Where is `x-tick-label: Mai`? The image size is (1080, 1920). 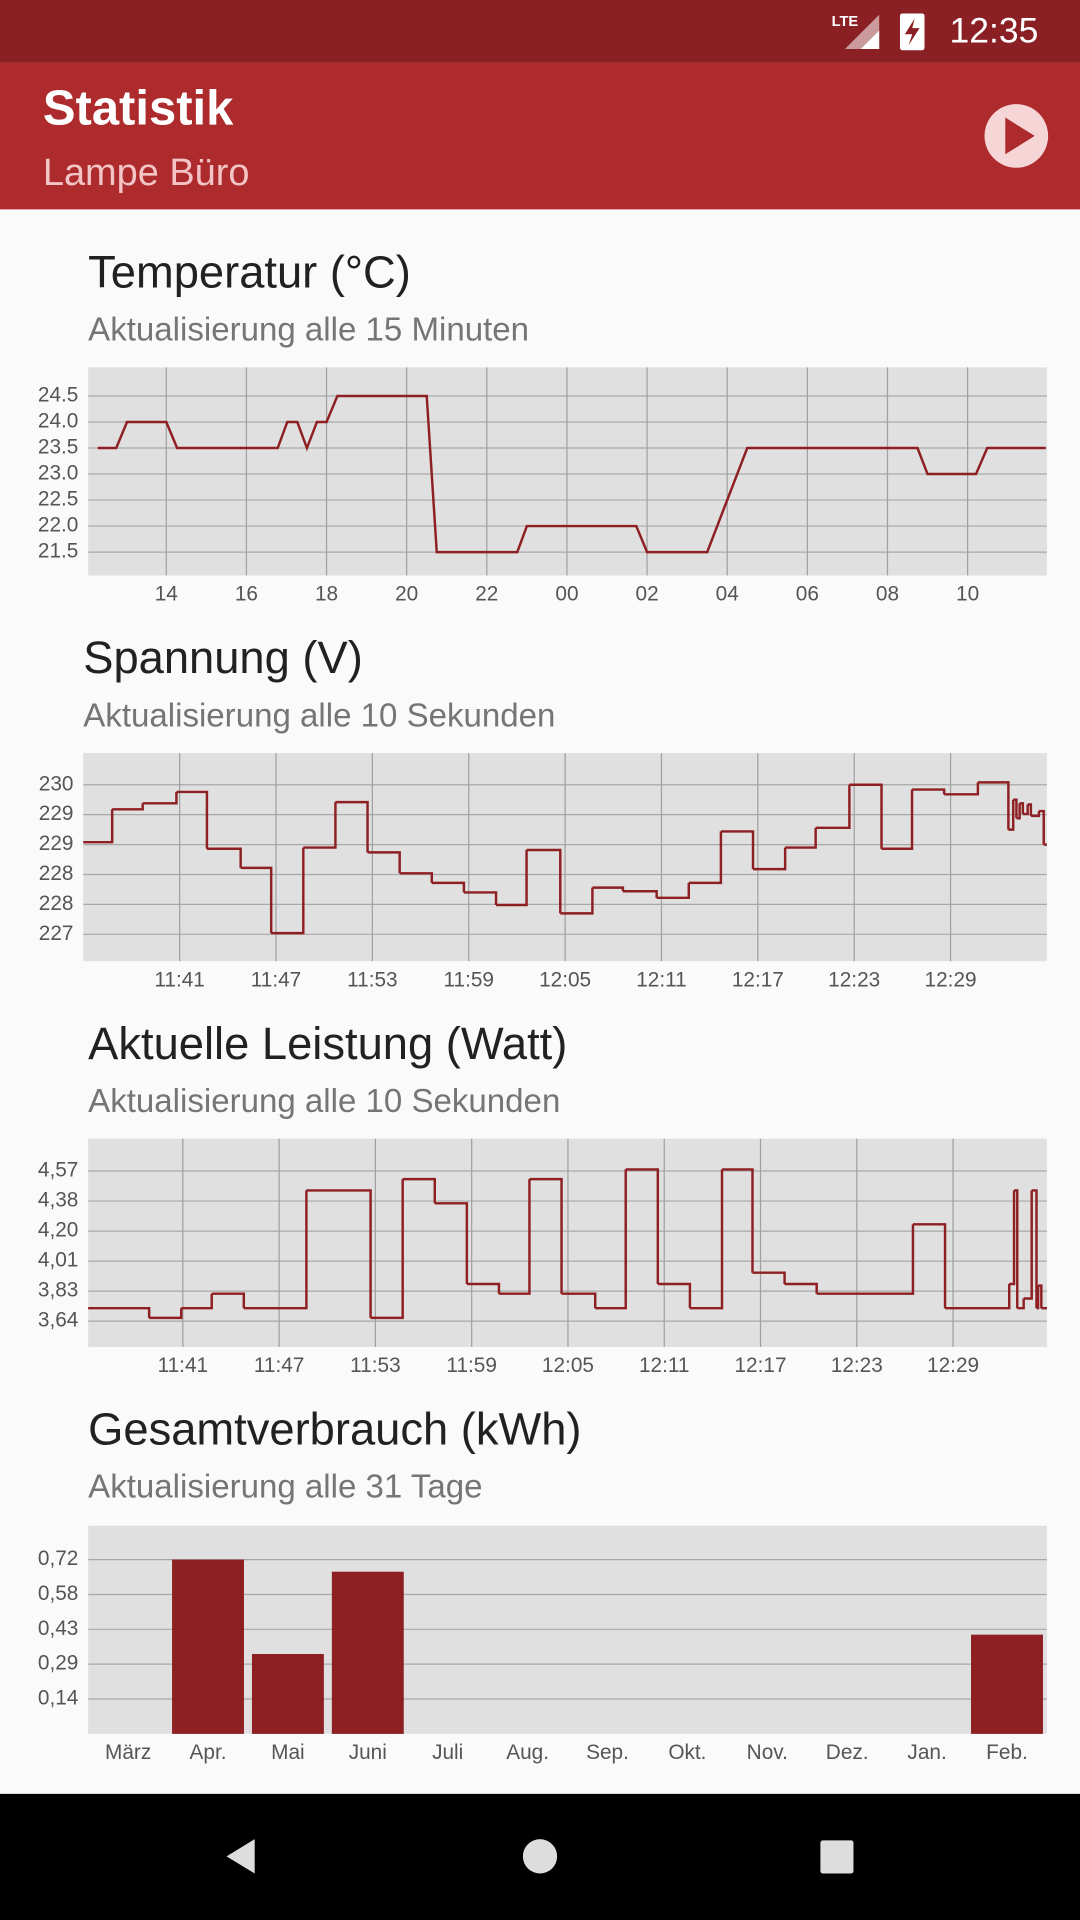 x-tick-label: Mai is located at coordinates (288, 1752).